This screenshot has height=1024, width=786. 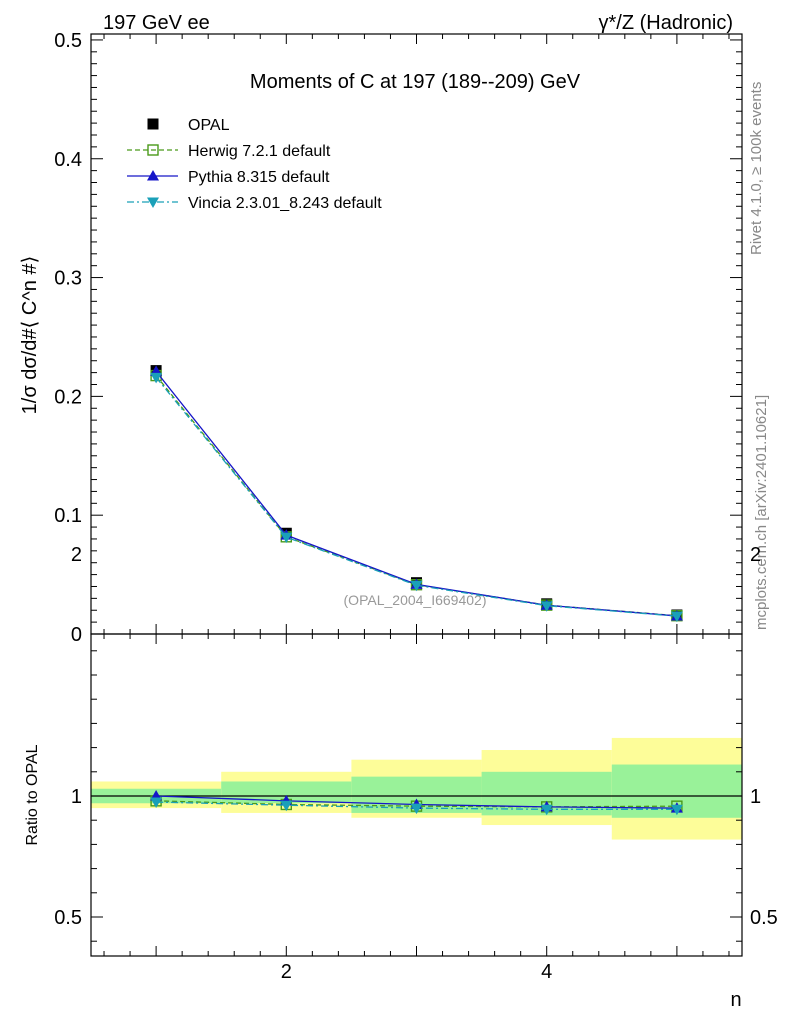 I want to click on main-y-tick-labels: 0 0.1 0.2 0.3 0.4 0.5, so click(x=68, y=338).